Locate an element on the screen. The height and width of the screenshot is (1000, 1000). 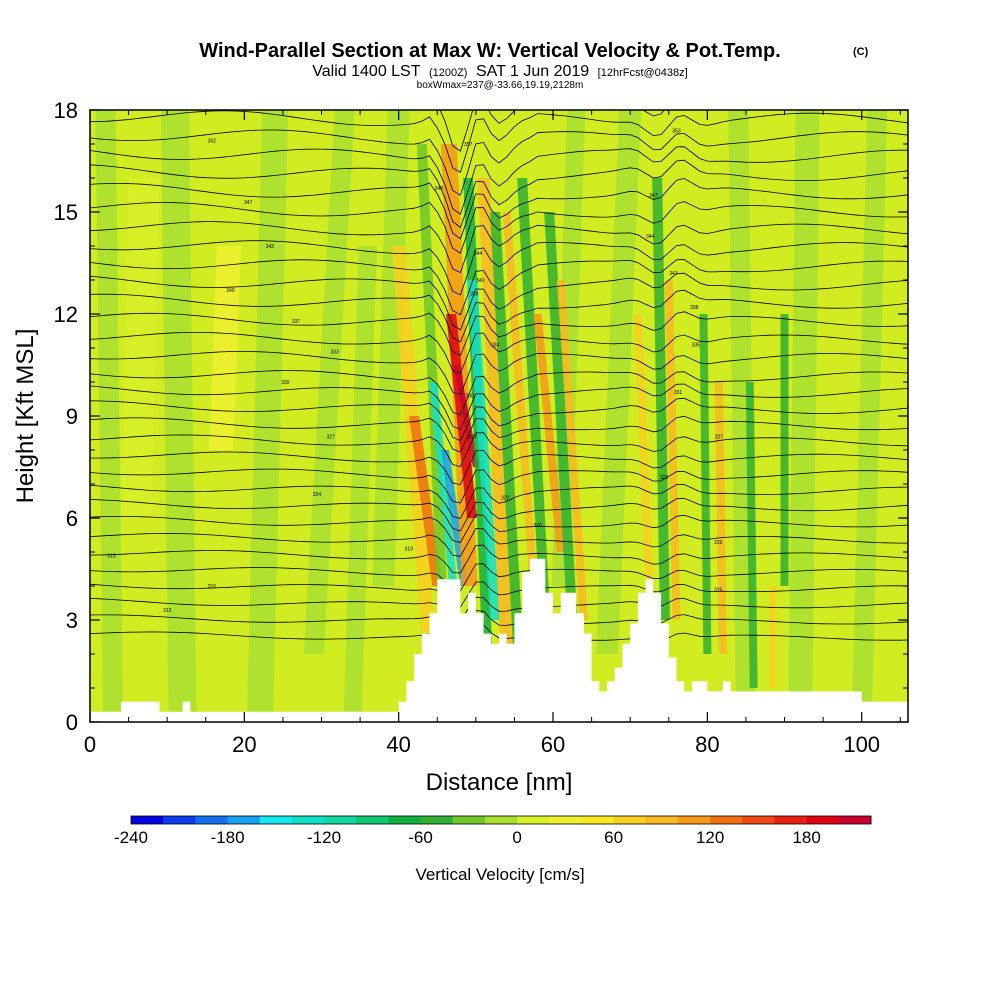
x-tick-label: 60 is located at coordinates (553, 744).